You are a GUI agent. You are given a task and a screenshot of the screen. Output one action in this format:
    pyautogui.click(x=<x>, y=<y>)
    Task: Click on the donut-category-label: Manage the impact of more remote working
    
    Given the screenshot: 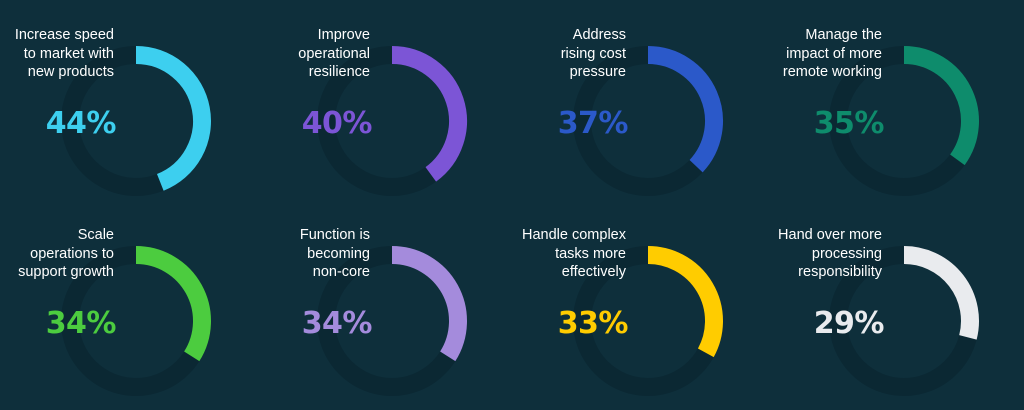 What is the action you would take?
    pyautogui.click(x=832, y=53)
    